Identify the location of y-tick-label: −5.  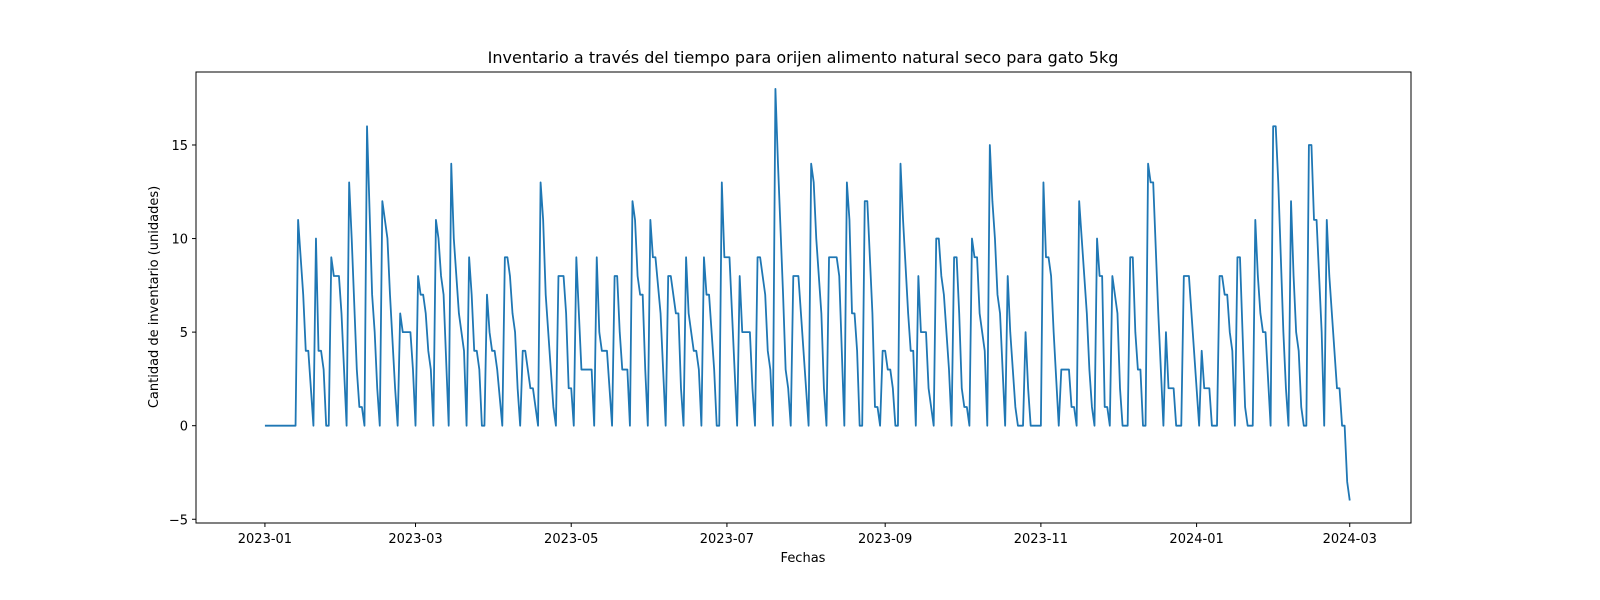
(178, 520).